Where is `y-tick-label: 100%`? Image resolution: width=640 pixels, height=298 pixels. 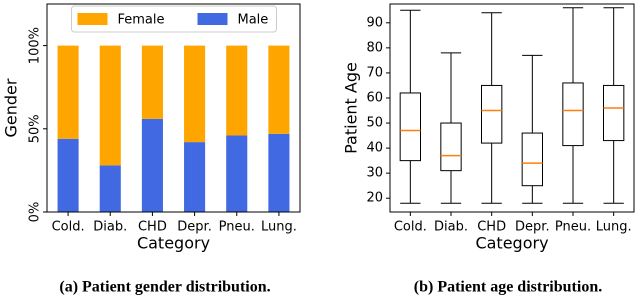 y-tick-label: 100% is located at coordinates (35, 45).